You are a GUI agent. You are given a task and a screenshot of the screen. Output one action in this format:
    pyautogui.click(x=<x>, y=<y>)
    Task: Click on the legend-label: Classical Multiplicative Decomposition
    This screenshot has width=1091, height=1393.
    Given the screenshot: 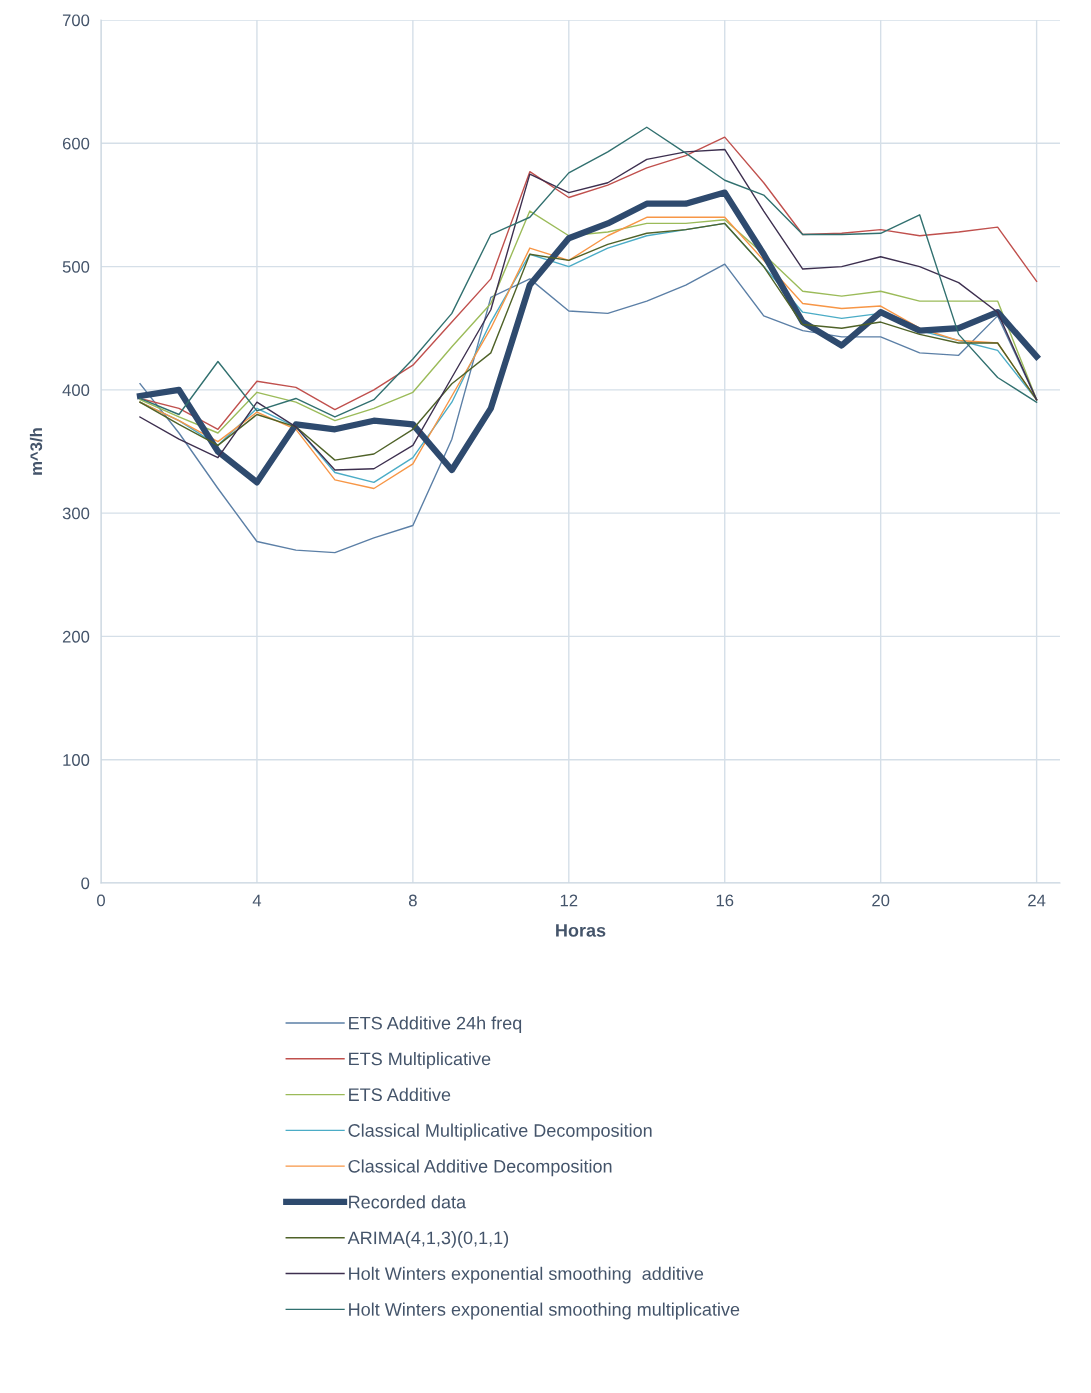 What is the action you would take?
    pyautogui.click(x=500, y=1132)
    